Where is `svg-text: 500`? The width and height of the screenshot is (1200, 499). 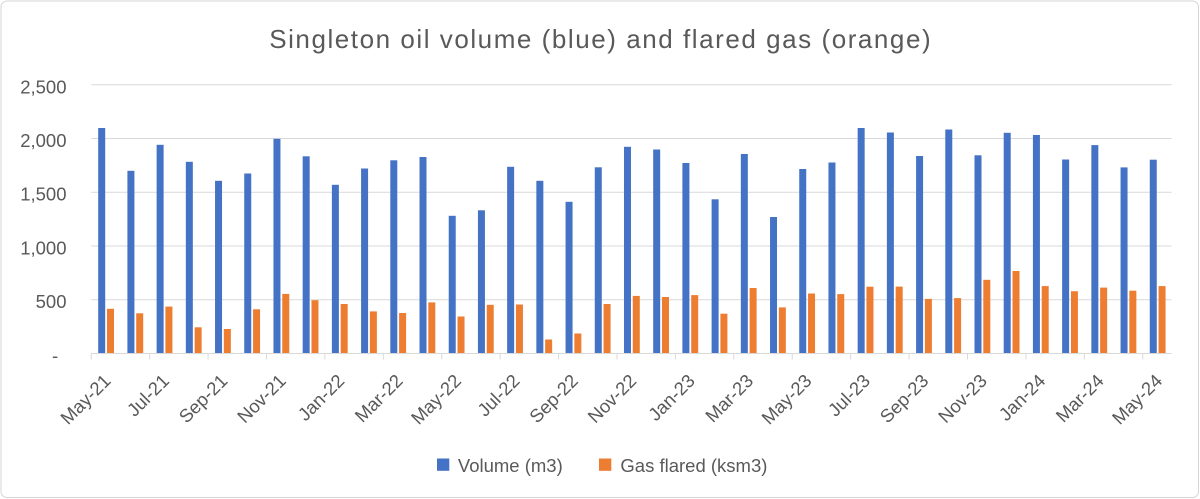
svg-text: 500 is located at coordinates (51, 301).